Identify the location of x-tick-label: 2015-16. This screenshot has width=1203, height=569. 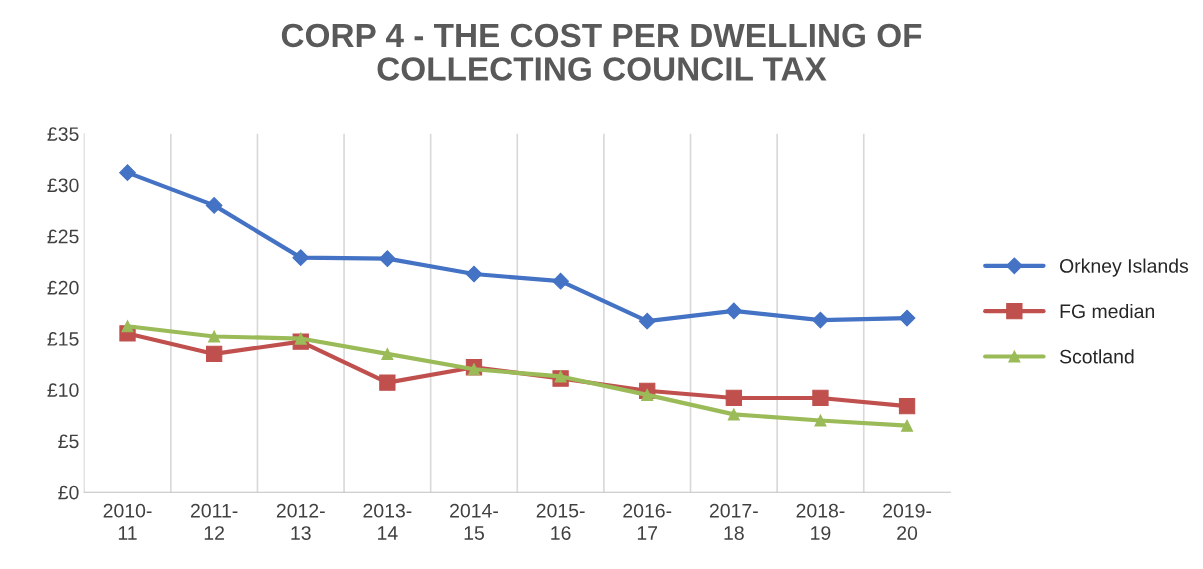
(560, 521).